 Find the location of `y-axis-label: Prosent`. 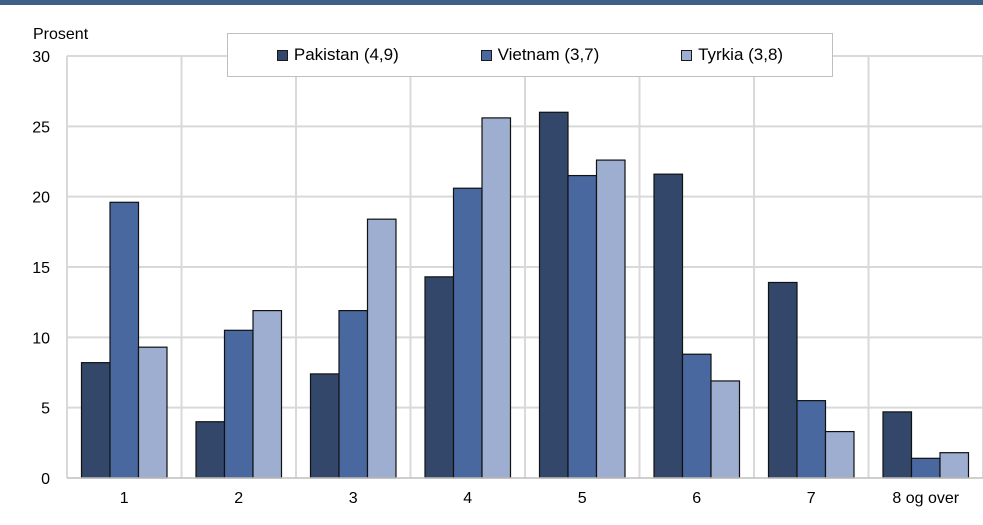

y-axis-label: Prosent is located at coordinates (61, 34).